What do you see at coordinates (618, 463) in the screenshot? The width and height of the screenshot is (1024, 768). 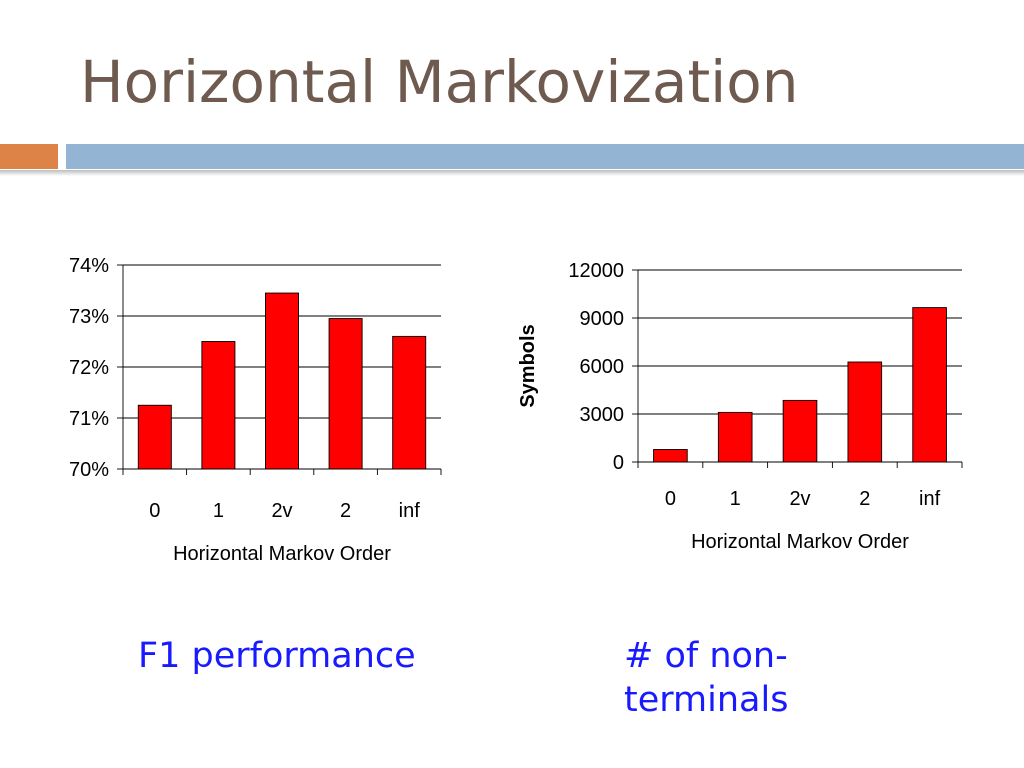 I see `y-tick-label: 0` at bounding box center [618, 463].